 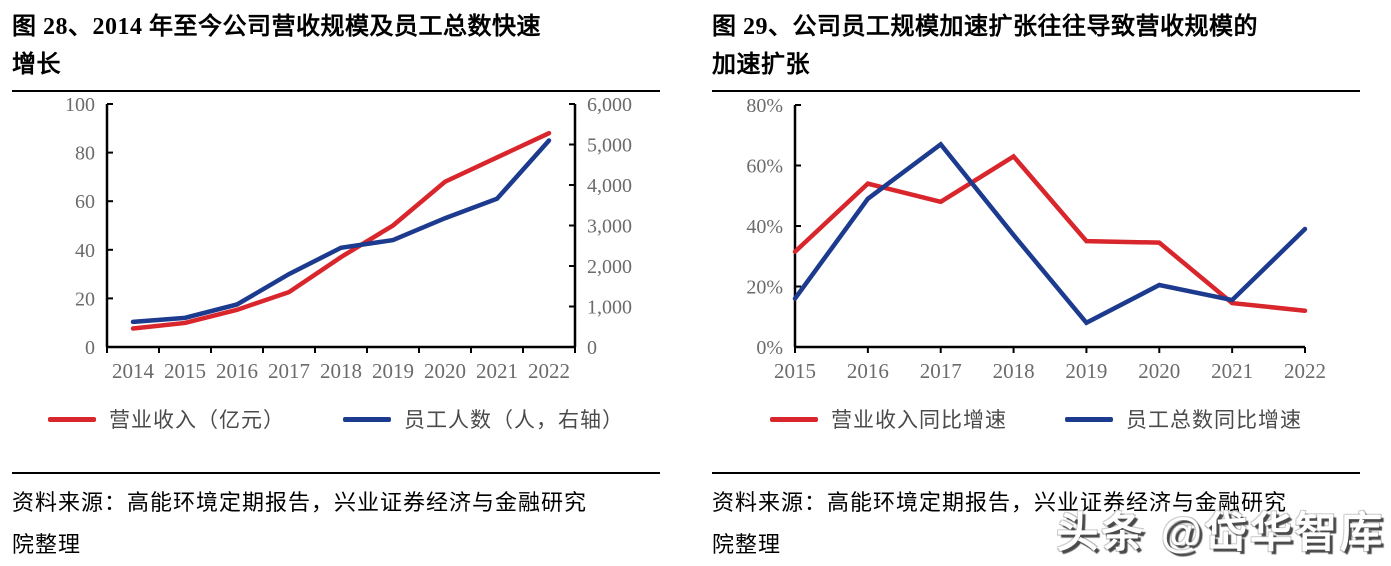 I want to click on svg-text: 5,000, so click(x=609, y=146).